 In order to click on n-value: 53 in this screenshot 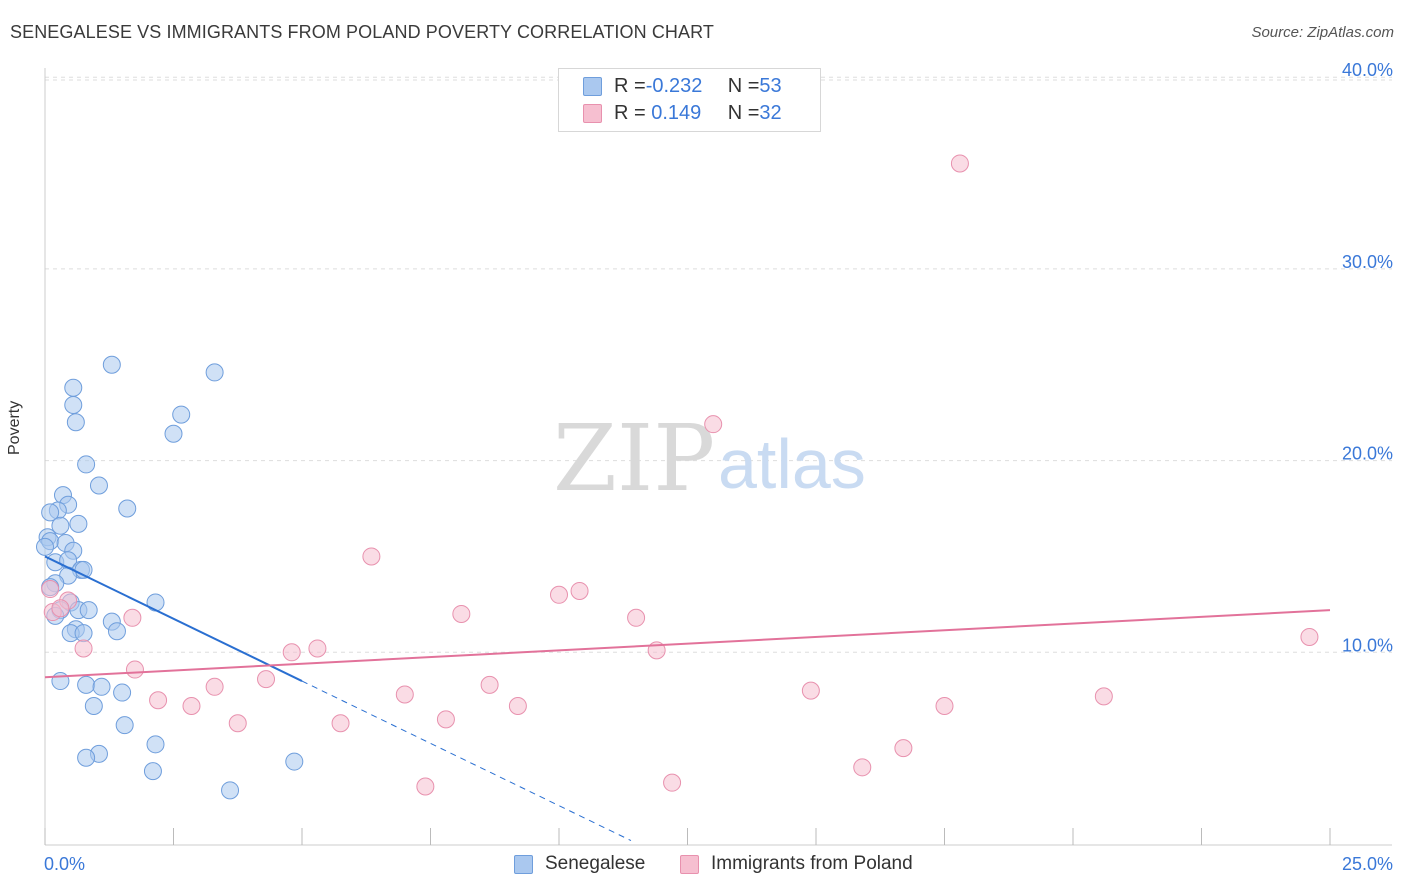, I will do `click(770, 85)`.